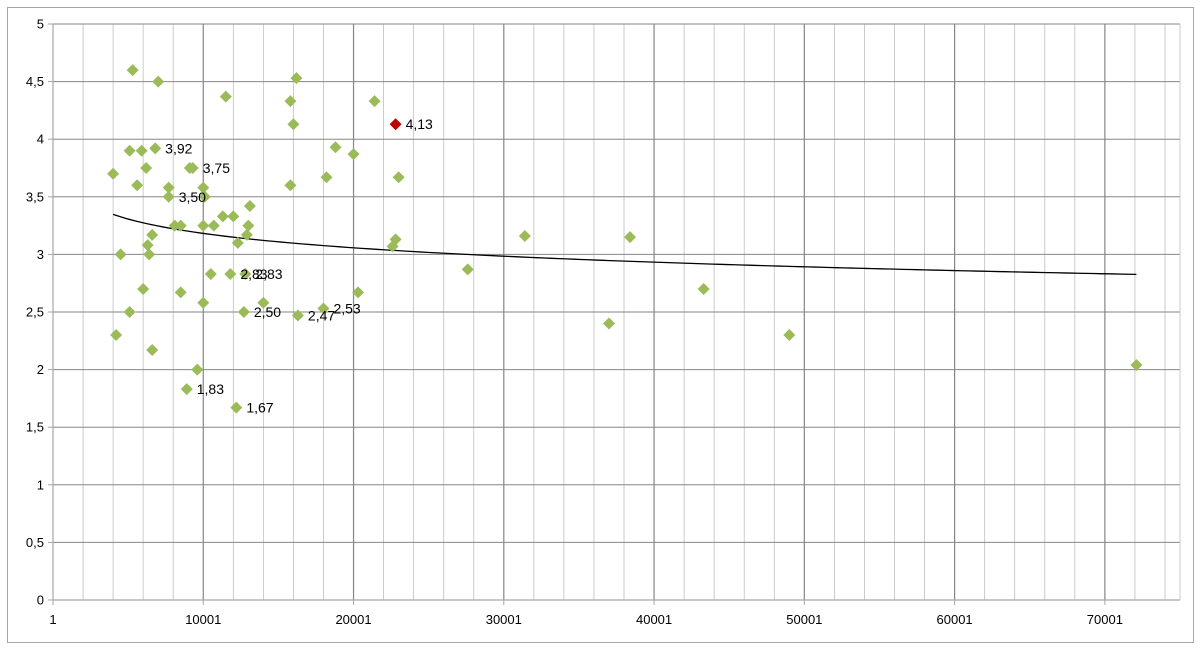 The height and width of the screenshot is (653, 1203). What do you see at coordinates (346, 309) in the screenshot?
I see `data-label: 2,53` at bounding box center [346, 309].